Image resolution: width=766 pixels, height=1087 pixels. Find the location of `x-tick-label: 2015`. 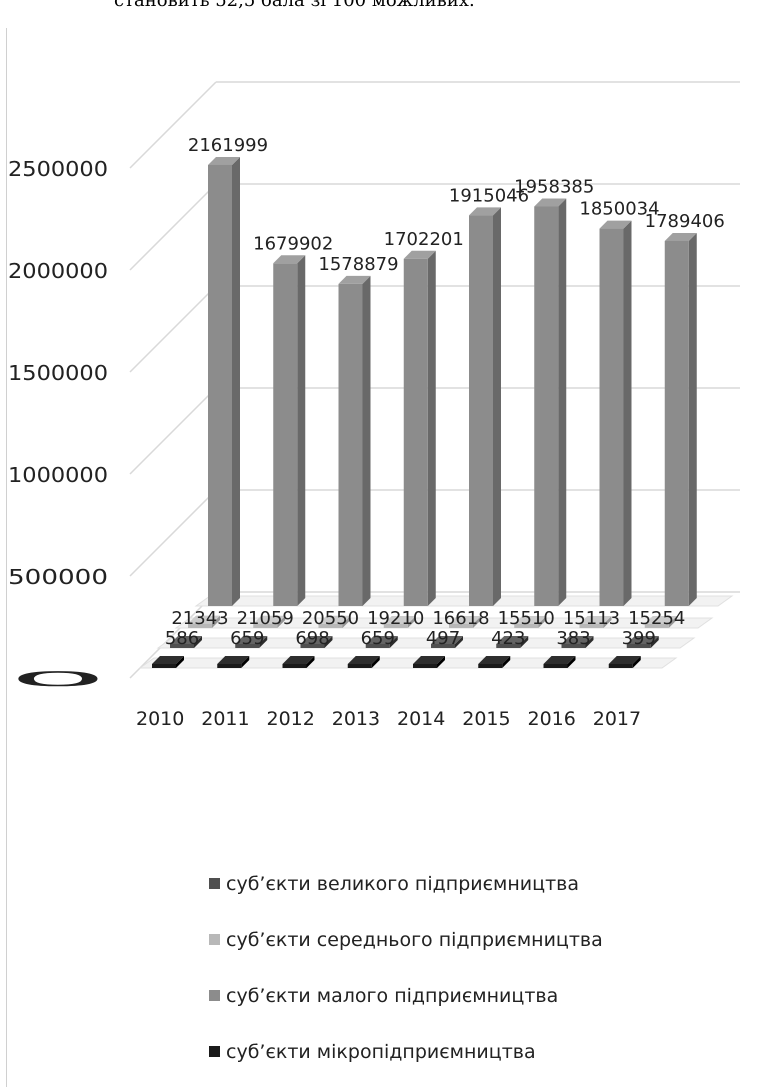

x-tick-label: 2015 is located at coordinates (486, 719).